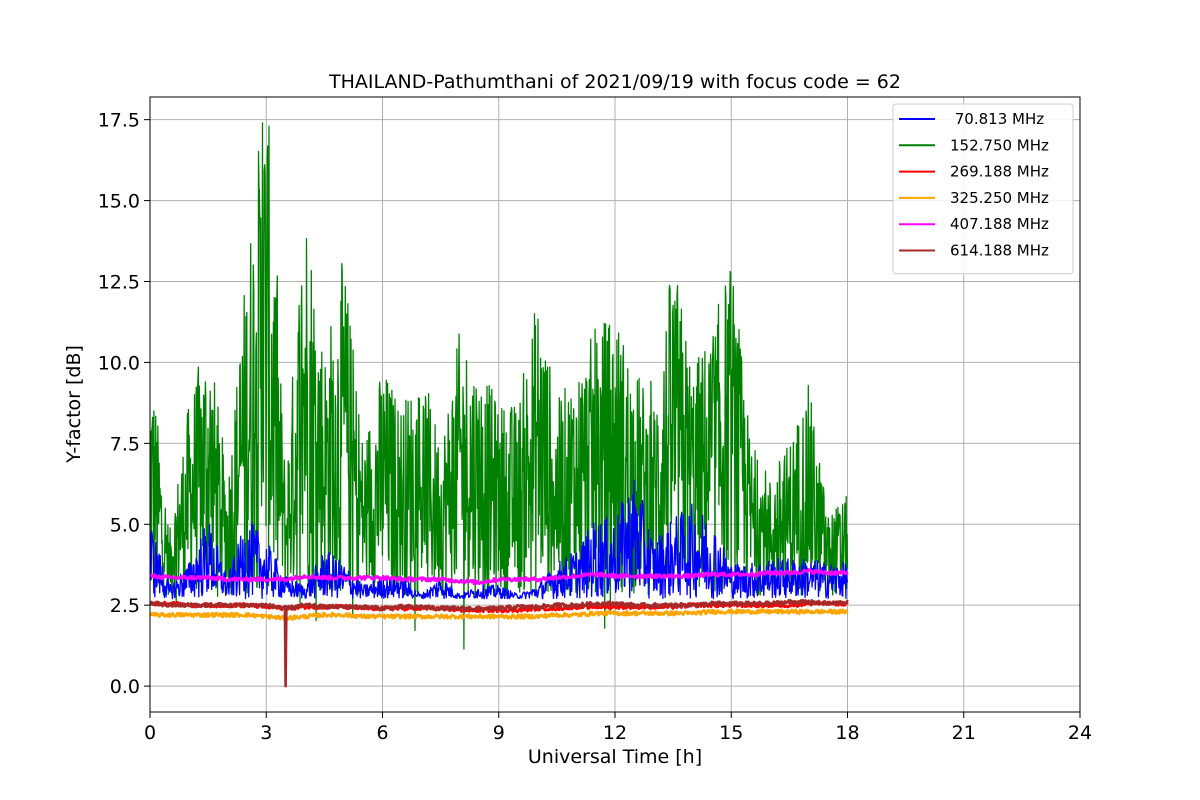 This screenshot has width=1200, height=800. I want to click on x-tick-label: 9, so click(499, 733).